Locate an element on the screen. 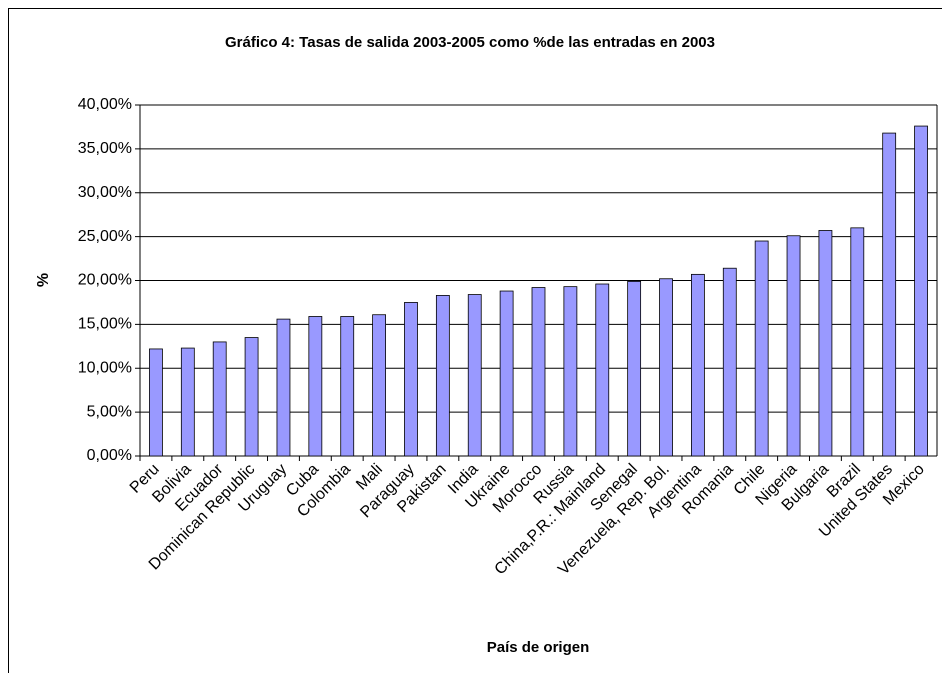 The height and width of the screenshot is (673, 942). y-tick-label: 15,00% is located at coordinates (105, 324).